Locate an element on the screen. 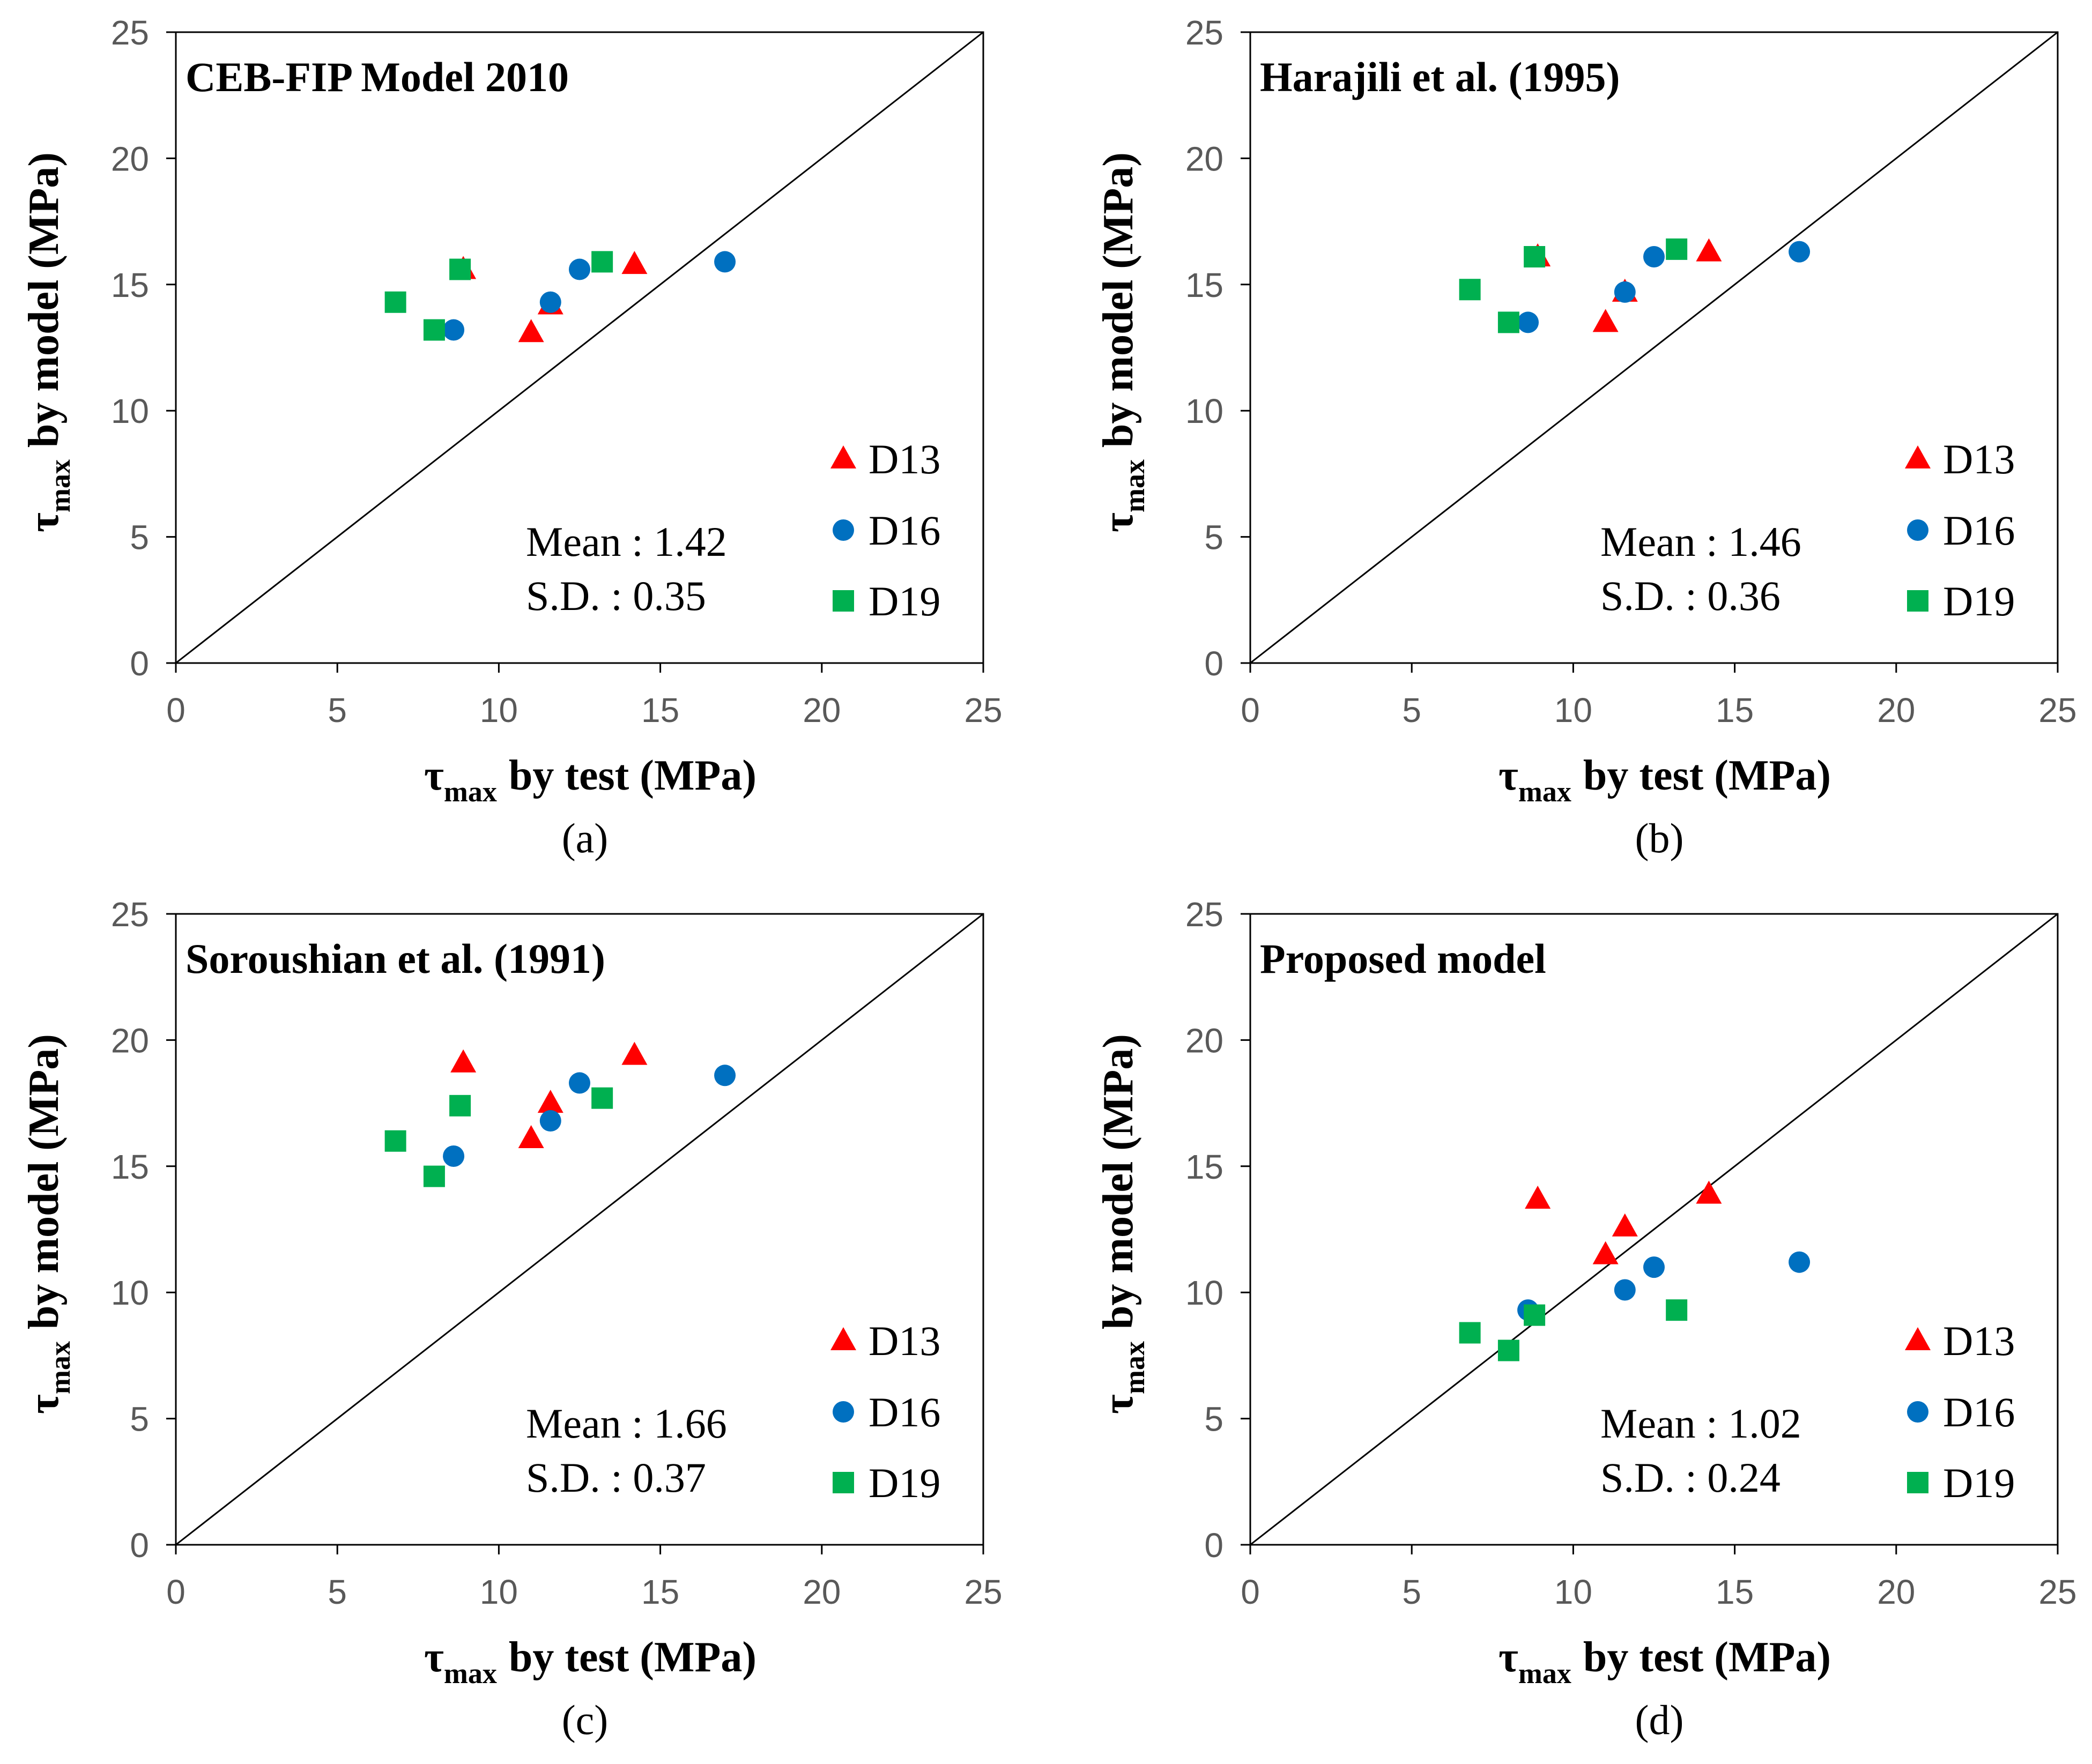 The image size is (2092, 1764). panel-label: (a) is located at coordinates (585, 838).